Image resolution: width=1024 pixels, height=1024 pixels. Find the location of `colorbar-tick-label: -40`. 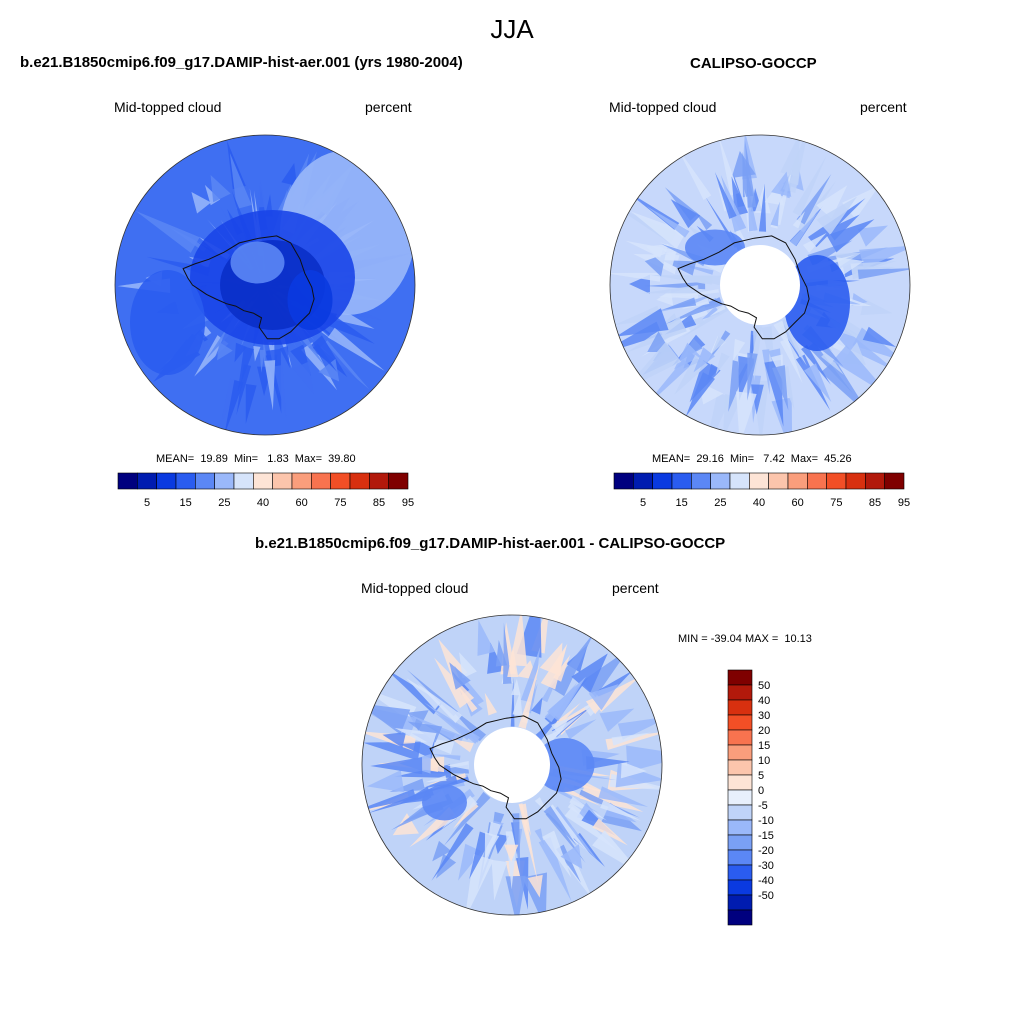

colorbar-tick-label: -40 is located at coordinates (766, 881).